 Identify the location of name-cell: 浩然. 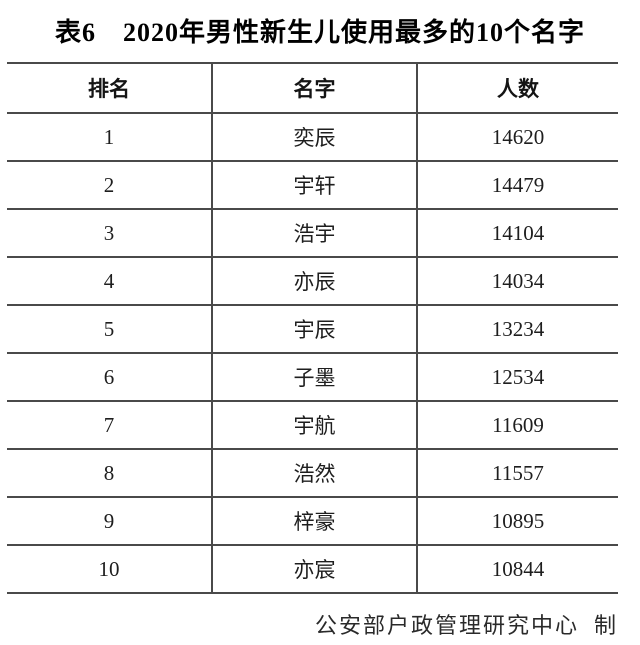
(314, 473).